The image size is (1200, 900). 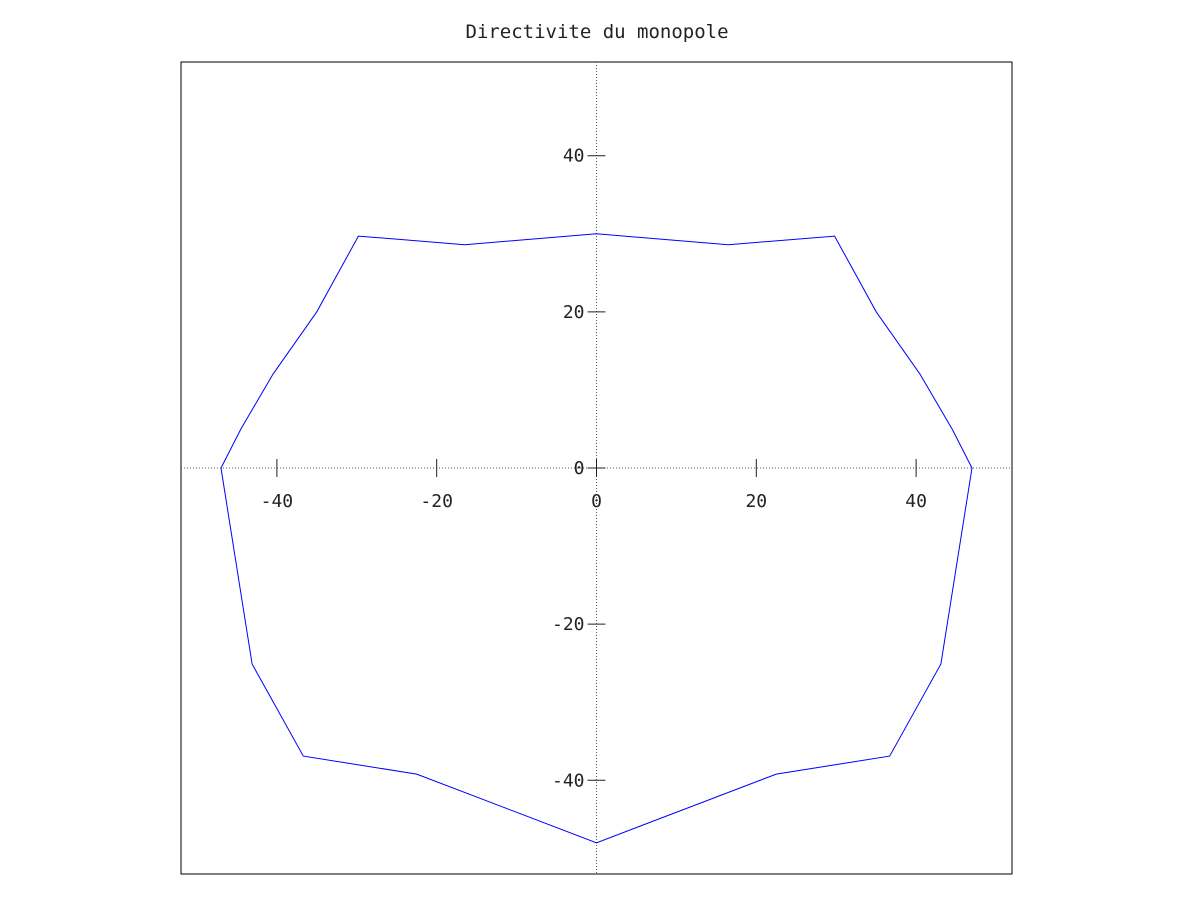 What do you see at coordinates (596, 32) in the screenshot?
I see `chart-title: Directivite du monopole` at bounding box center [596, 32].